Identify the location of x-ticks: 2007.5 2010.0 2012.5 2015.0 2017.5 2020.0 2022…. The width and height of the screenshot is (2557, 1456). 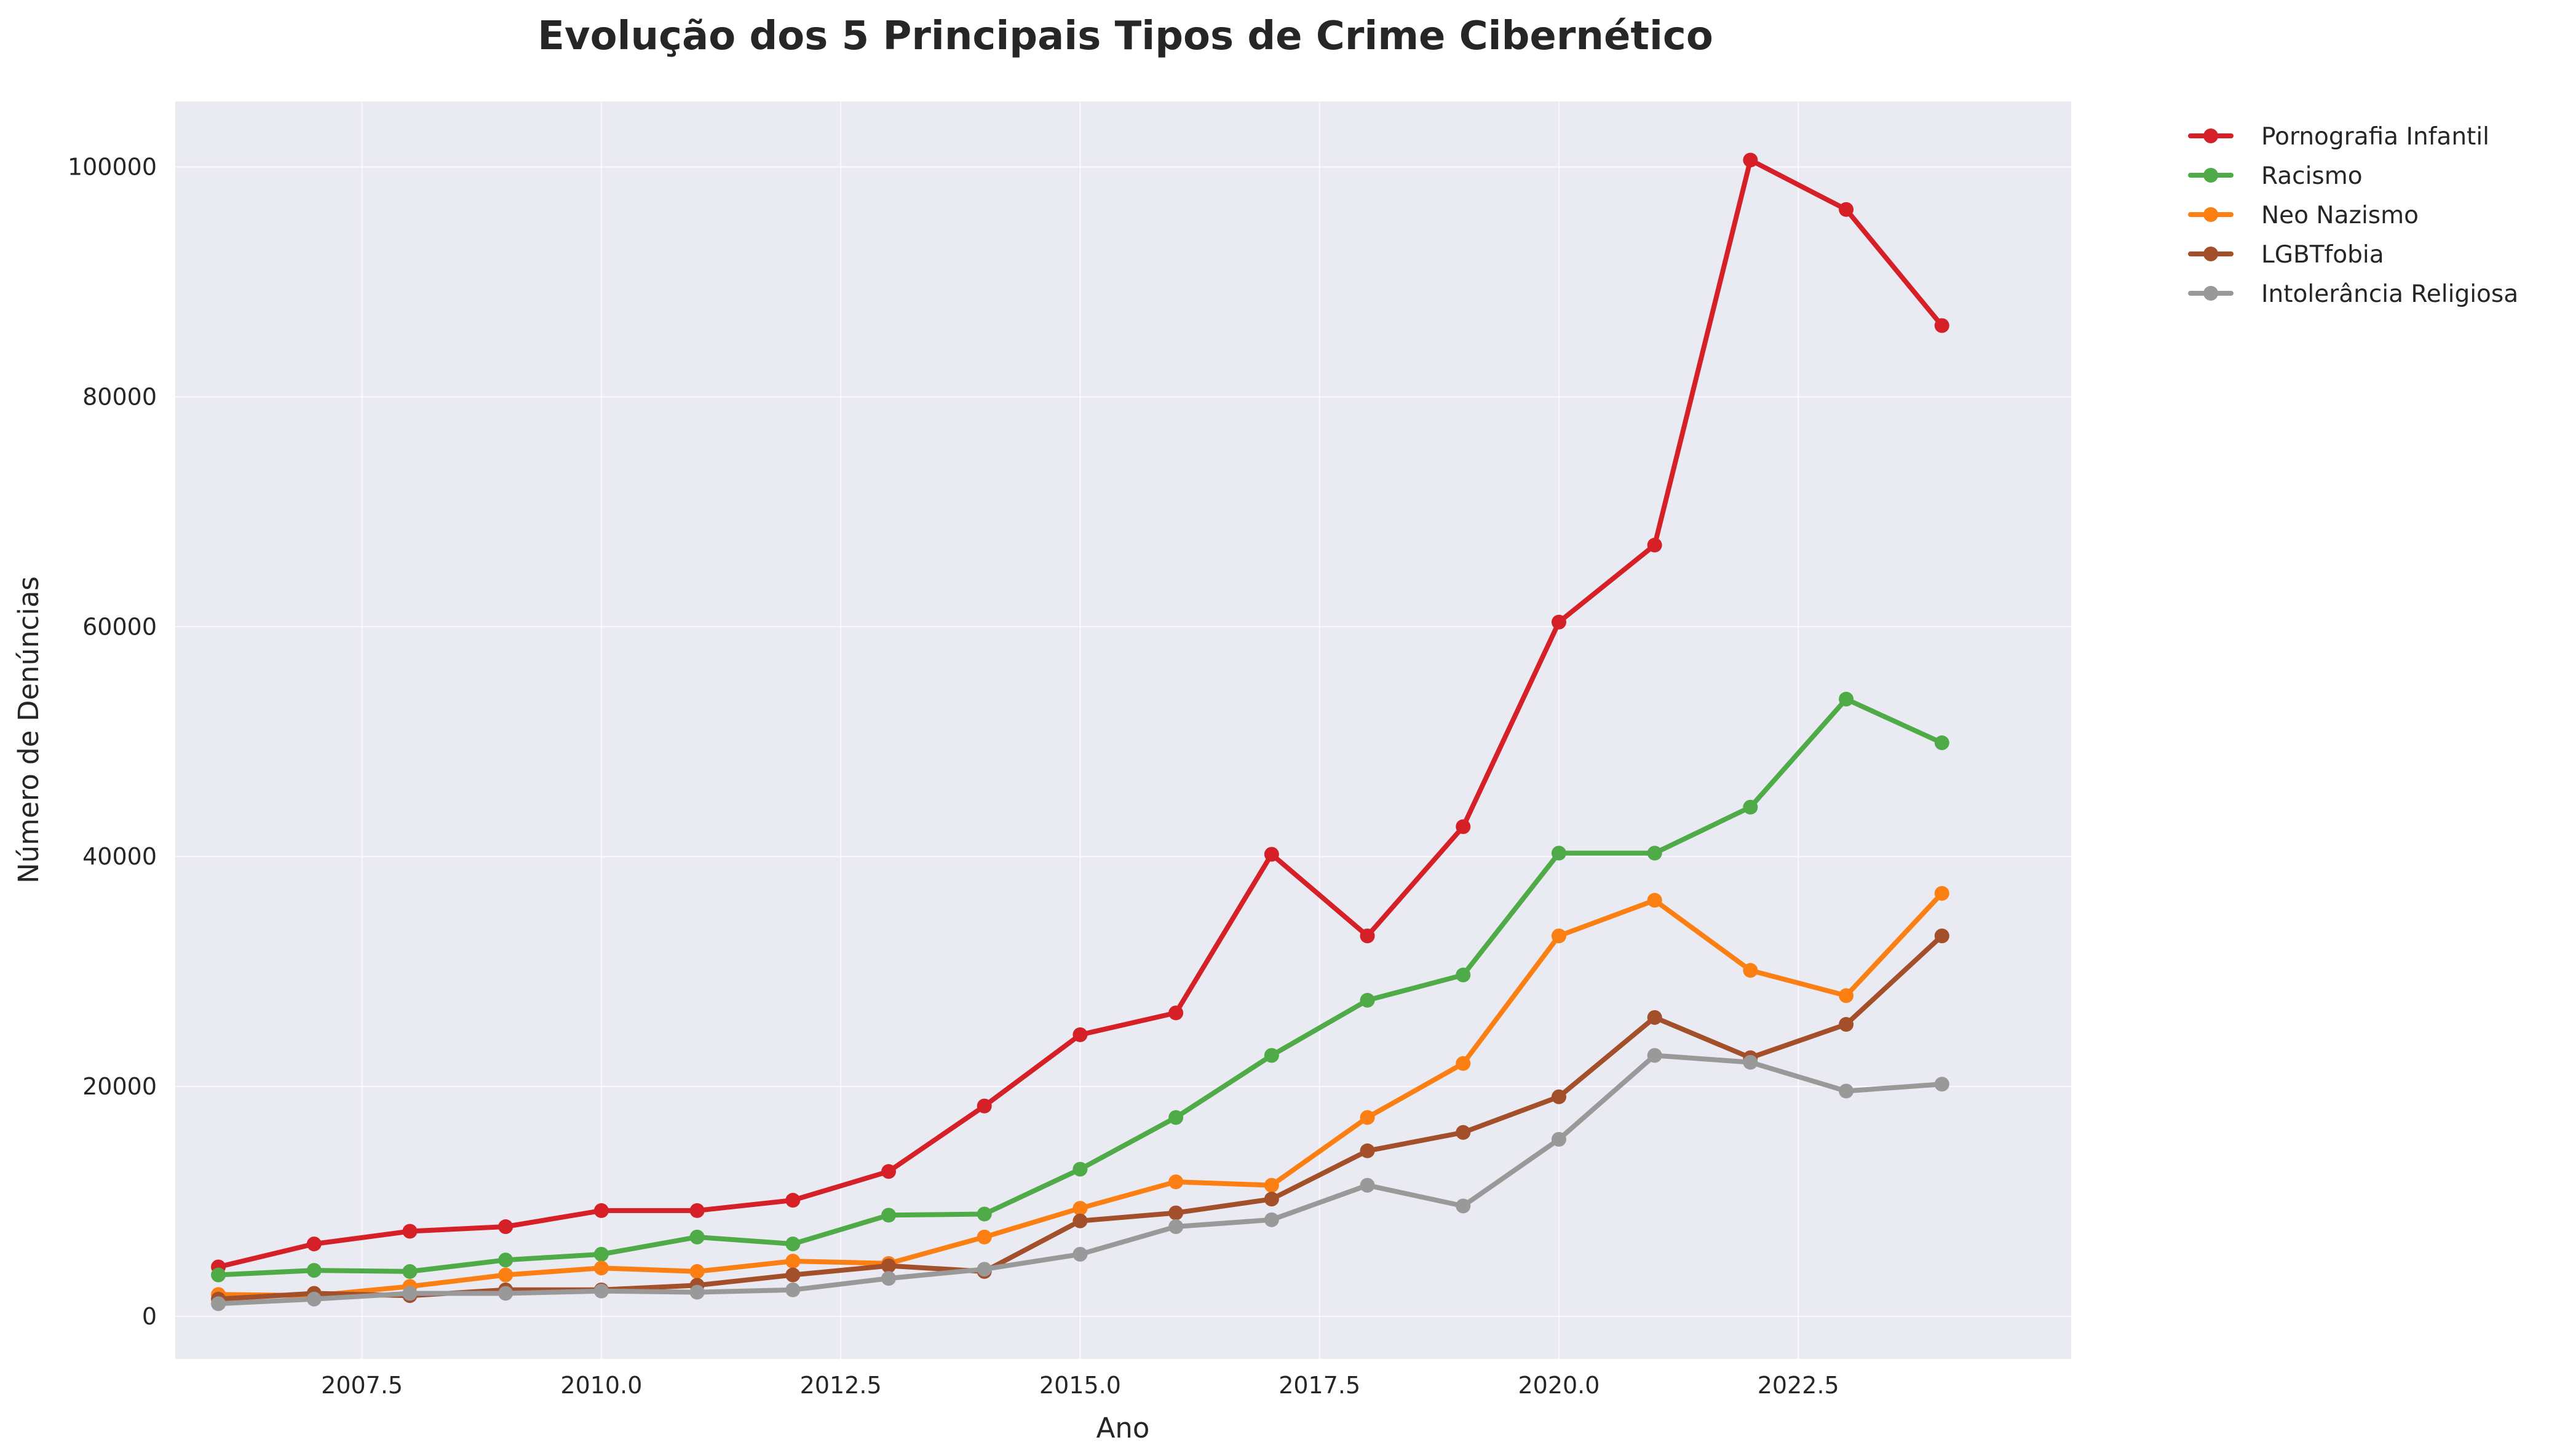
(1080, 1386).